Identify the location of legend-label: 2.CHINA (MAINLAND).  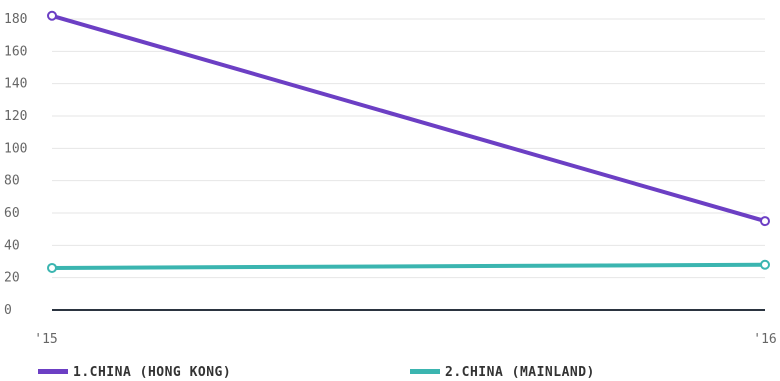
(520, 372).